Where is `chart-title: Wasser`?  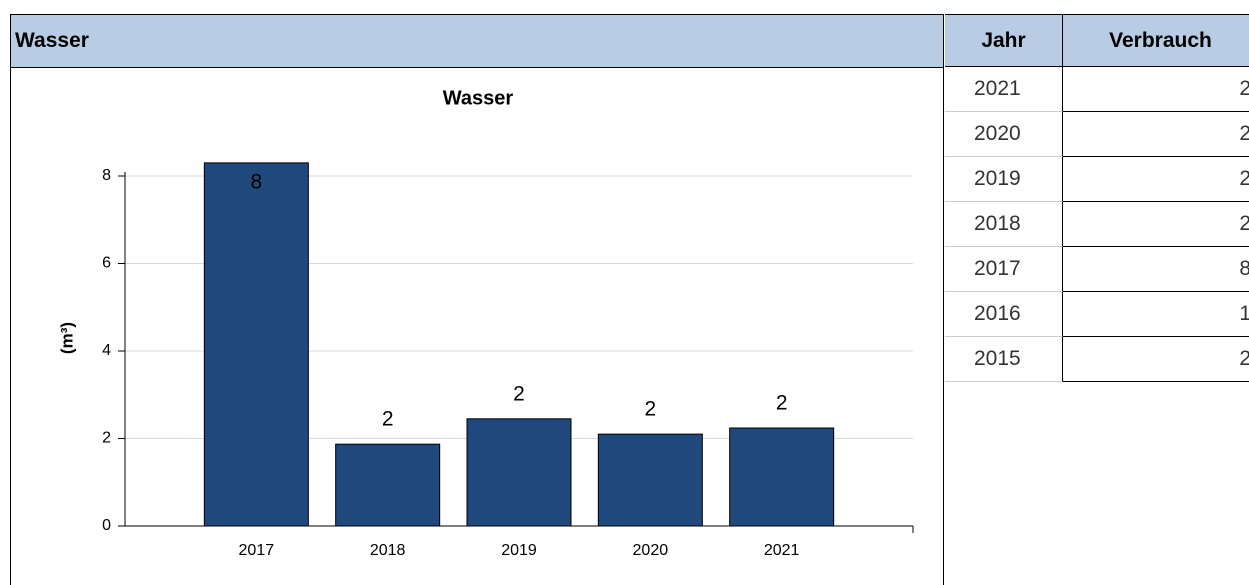 chart-title: Wasser is located at coordinates (478, 98).